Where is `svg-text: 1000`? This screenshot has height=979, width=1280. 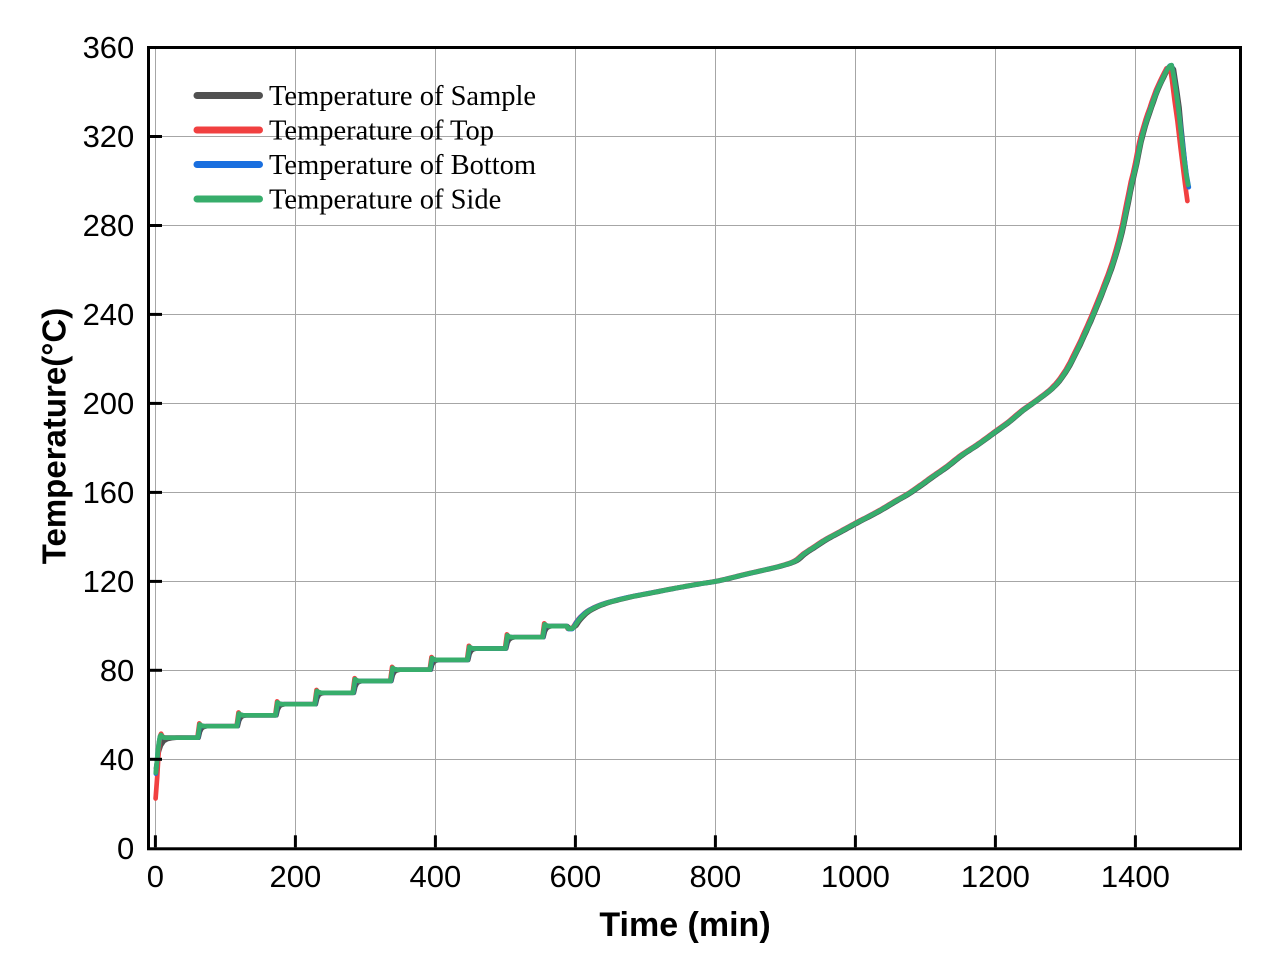 svg-text: 1000 is located at coordinates (855, 876).